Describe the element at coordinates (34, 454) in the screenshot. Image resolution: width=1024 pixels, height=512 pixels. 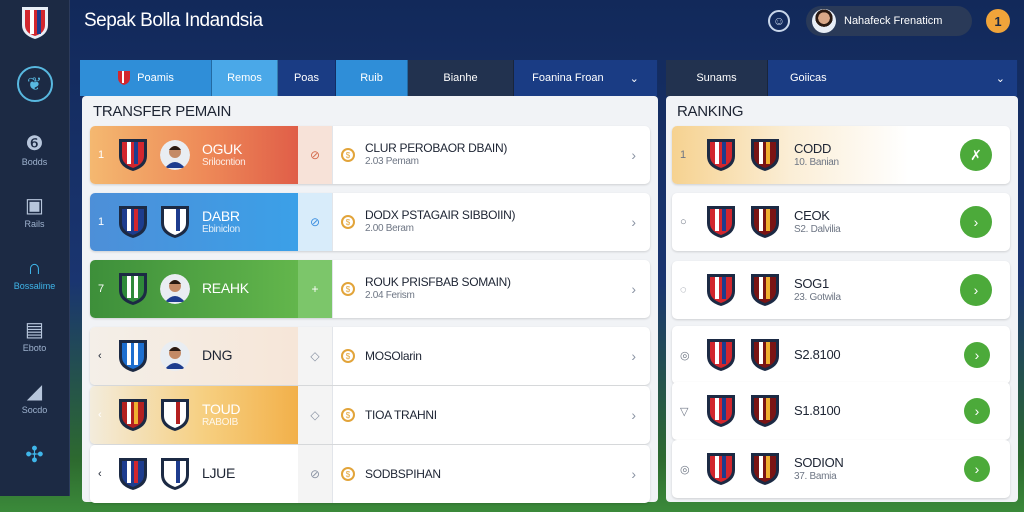
I see `settings-molecule-icon: ✣` at that location.